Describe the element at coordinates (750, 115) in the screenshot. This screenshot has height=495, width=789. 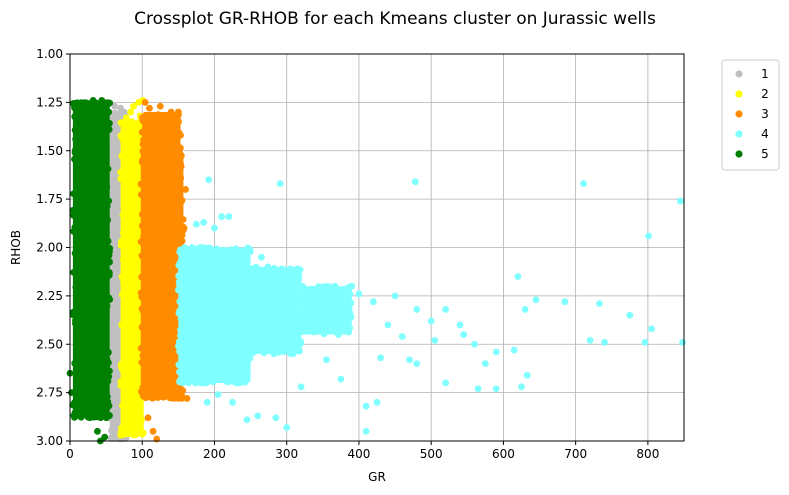
I see `legend-box` at that location.